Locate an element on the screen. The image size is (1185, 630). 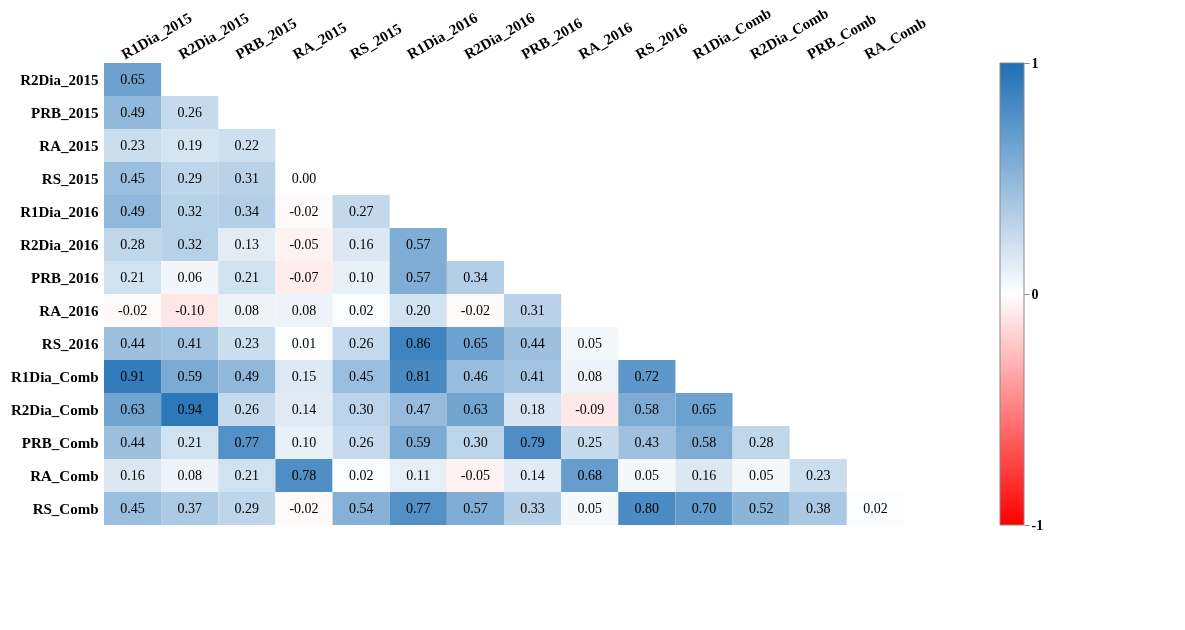
y-tick-label: RA_2015 is located at coordinates (69, 145).